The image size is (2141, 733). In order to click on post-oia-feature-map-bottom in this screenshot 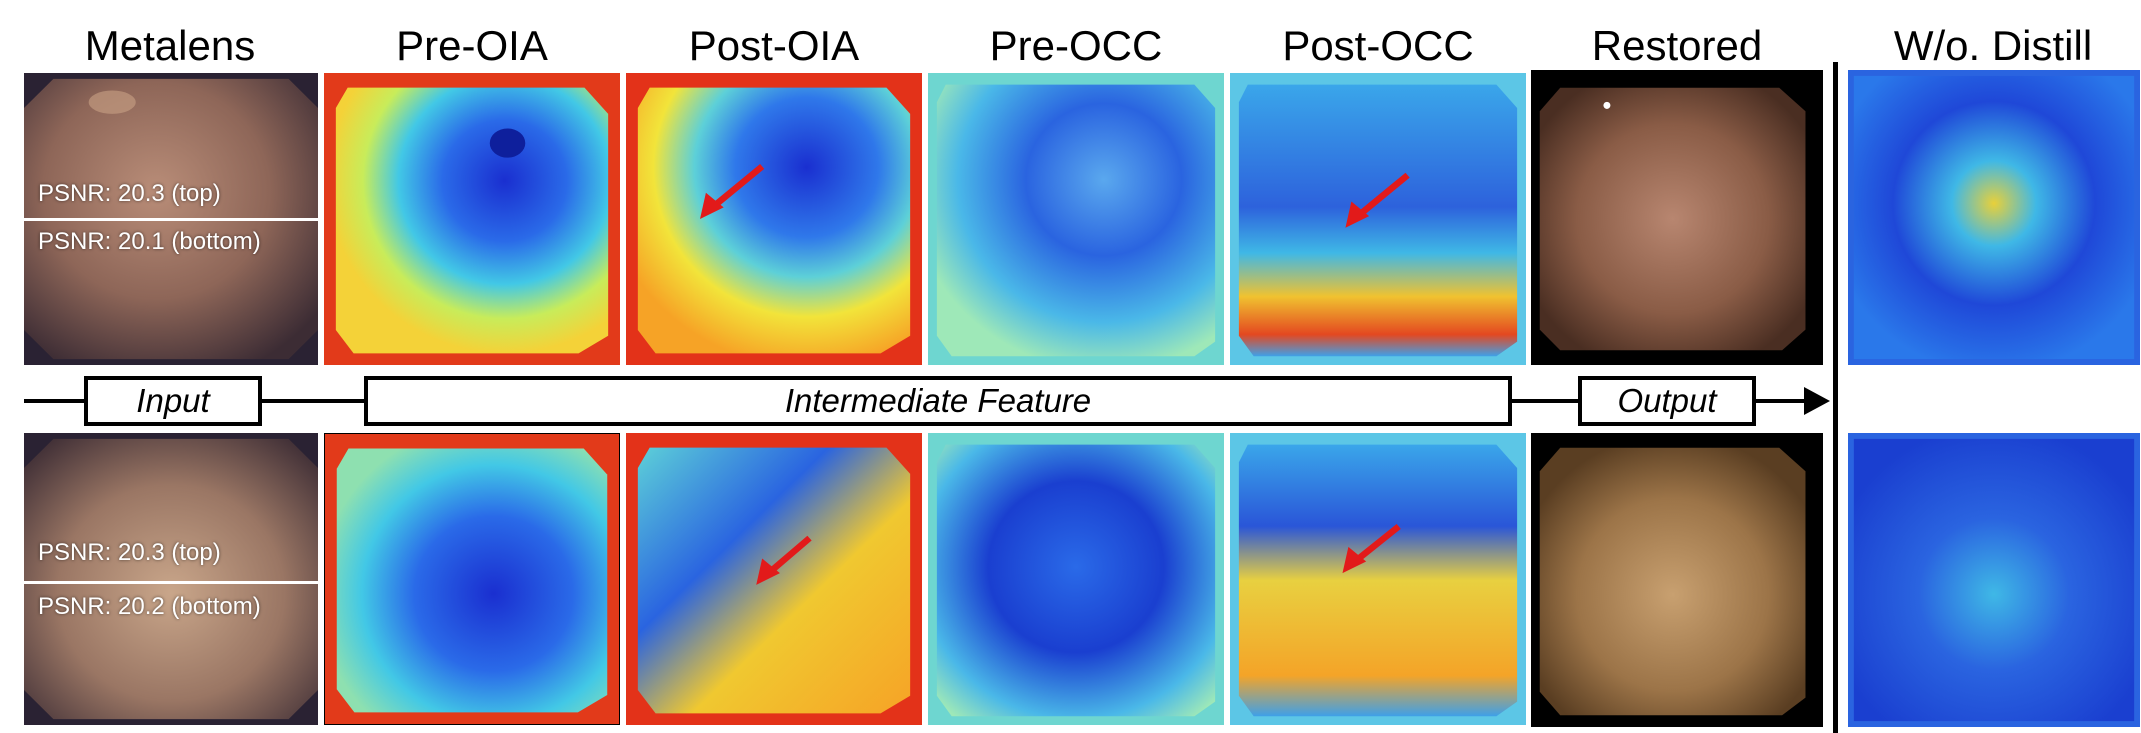, I will do `click(774, 579)`.